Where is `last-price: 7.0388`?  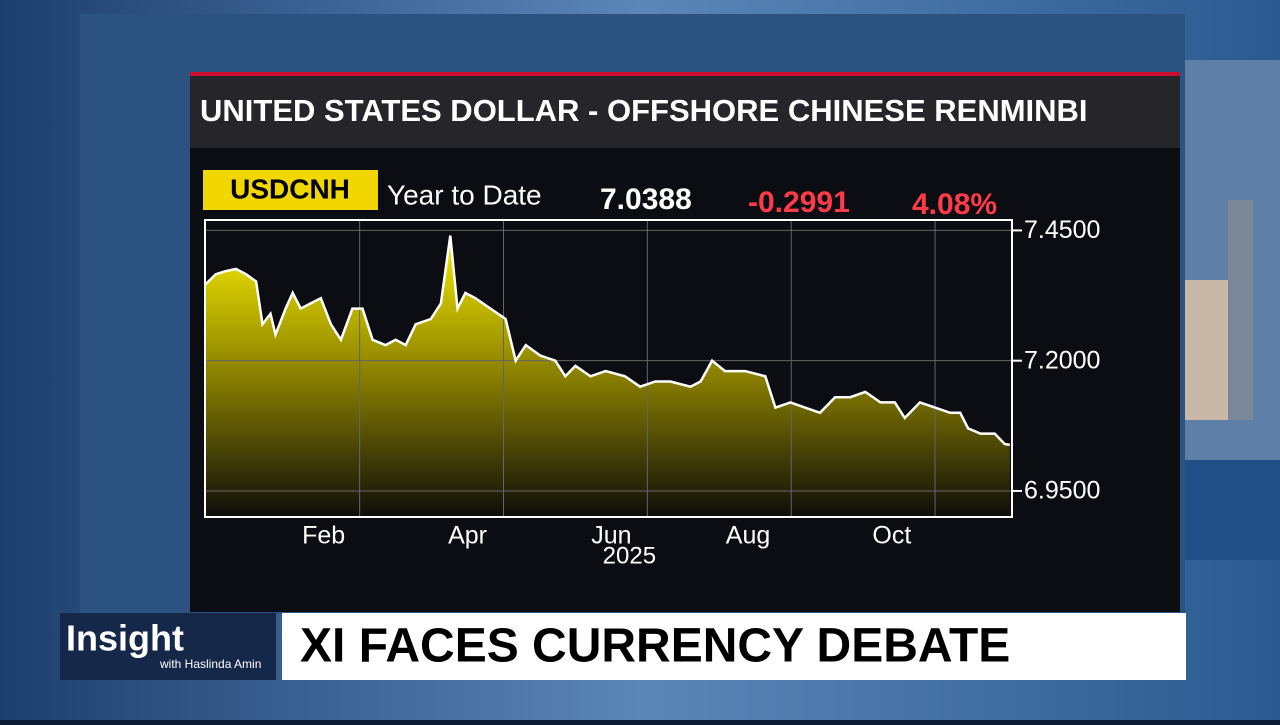
last-price: 7.0388 is located at coordinates (646, 199).